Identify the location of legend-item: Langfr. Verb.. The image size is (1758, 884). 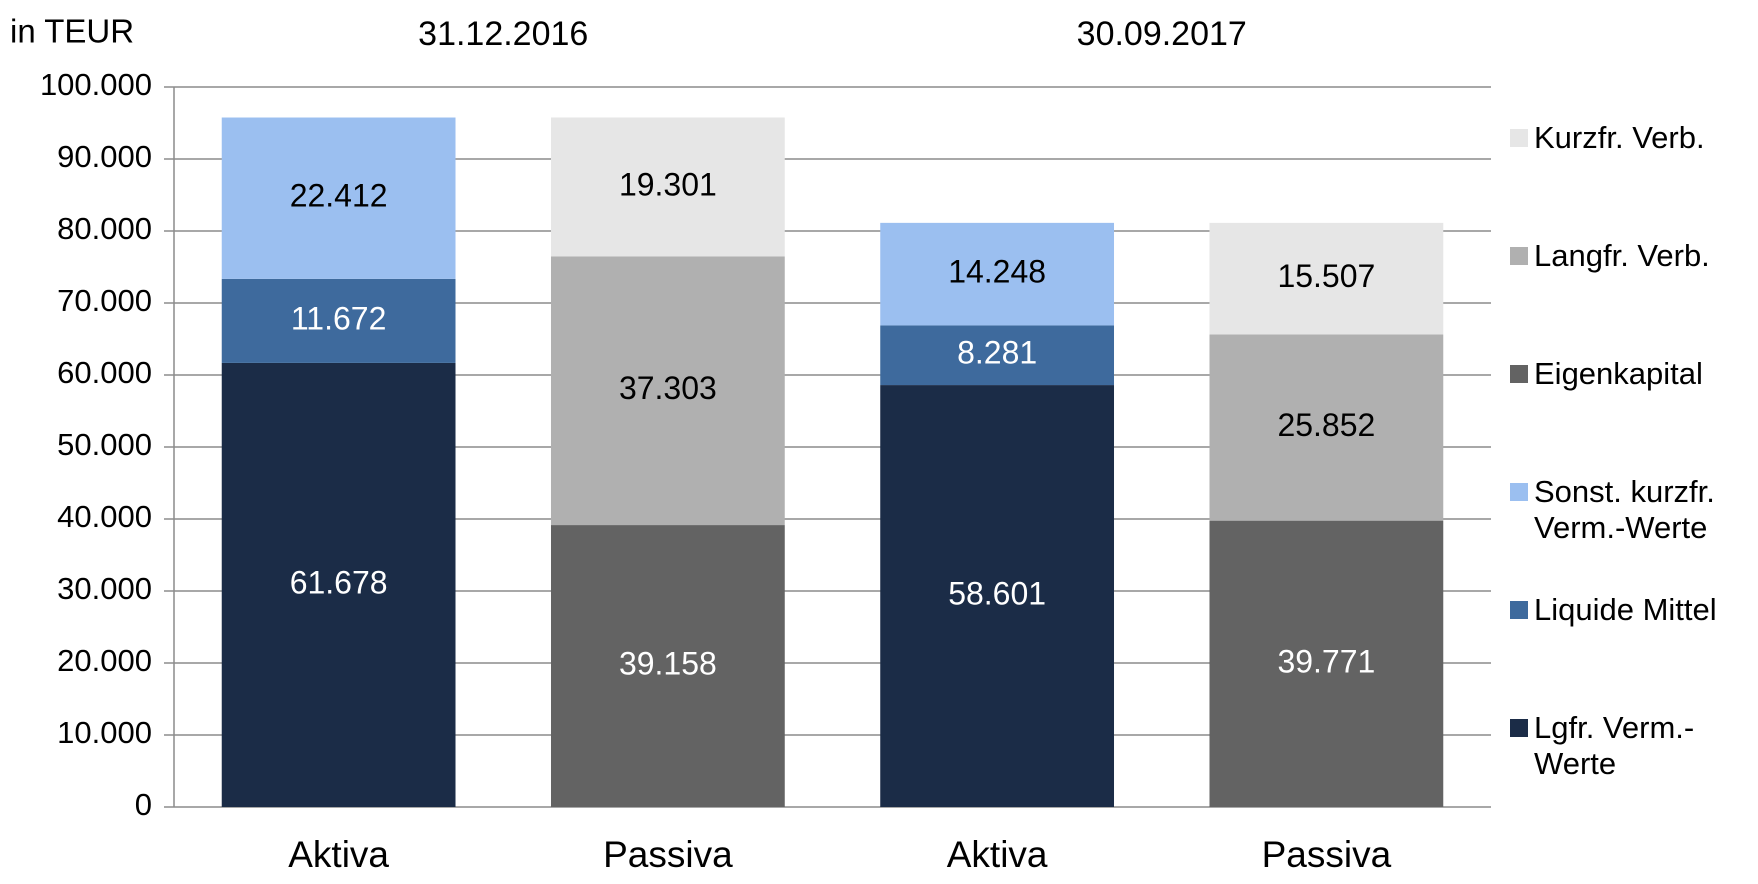
(1632, 256).